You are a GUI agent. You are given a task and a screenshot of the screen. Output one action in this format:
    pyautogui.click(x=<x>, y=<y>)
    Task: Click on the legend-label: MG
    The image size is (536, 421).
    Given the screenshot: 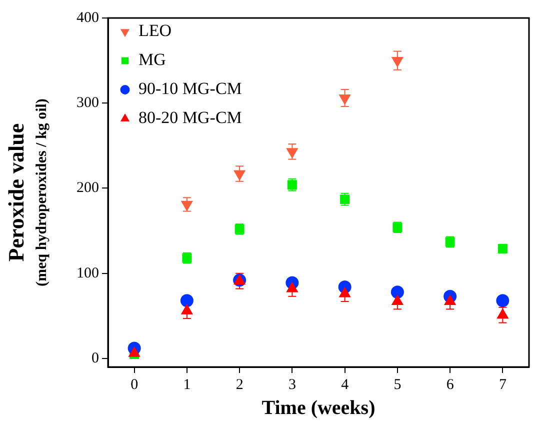 What is the action you would take?
    pyautogui.click(x=152, y=60)
    